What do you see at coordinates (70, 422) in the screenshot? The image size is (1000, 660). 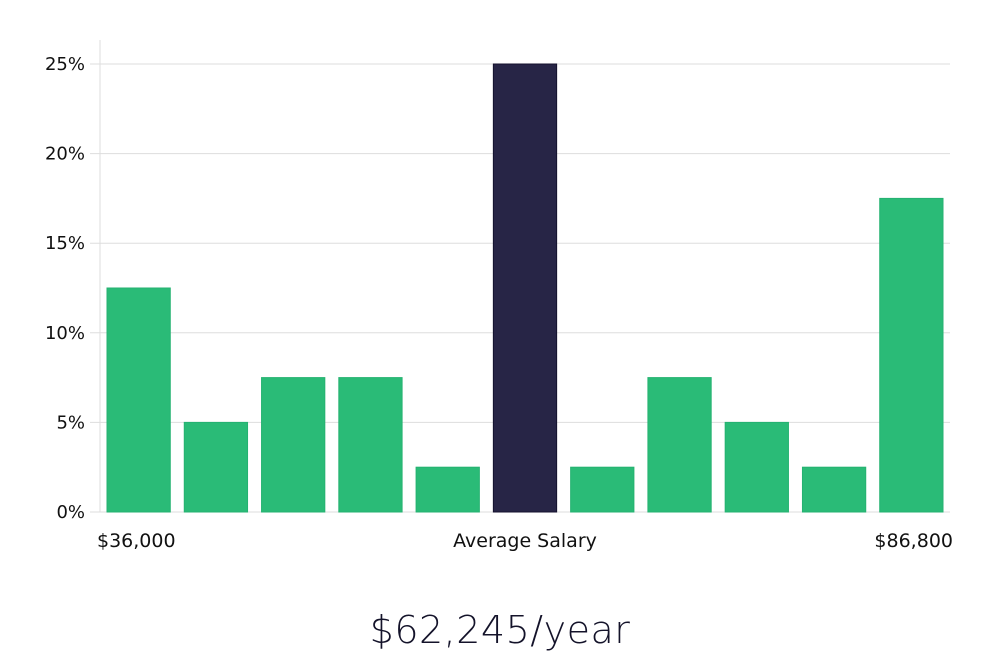 I see `y-tick-label: 5%` at bounding box center [70, 422].